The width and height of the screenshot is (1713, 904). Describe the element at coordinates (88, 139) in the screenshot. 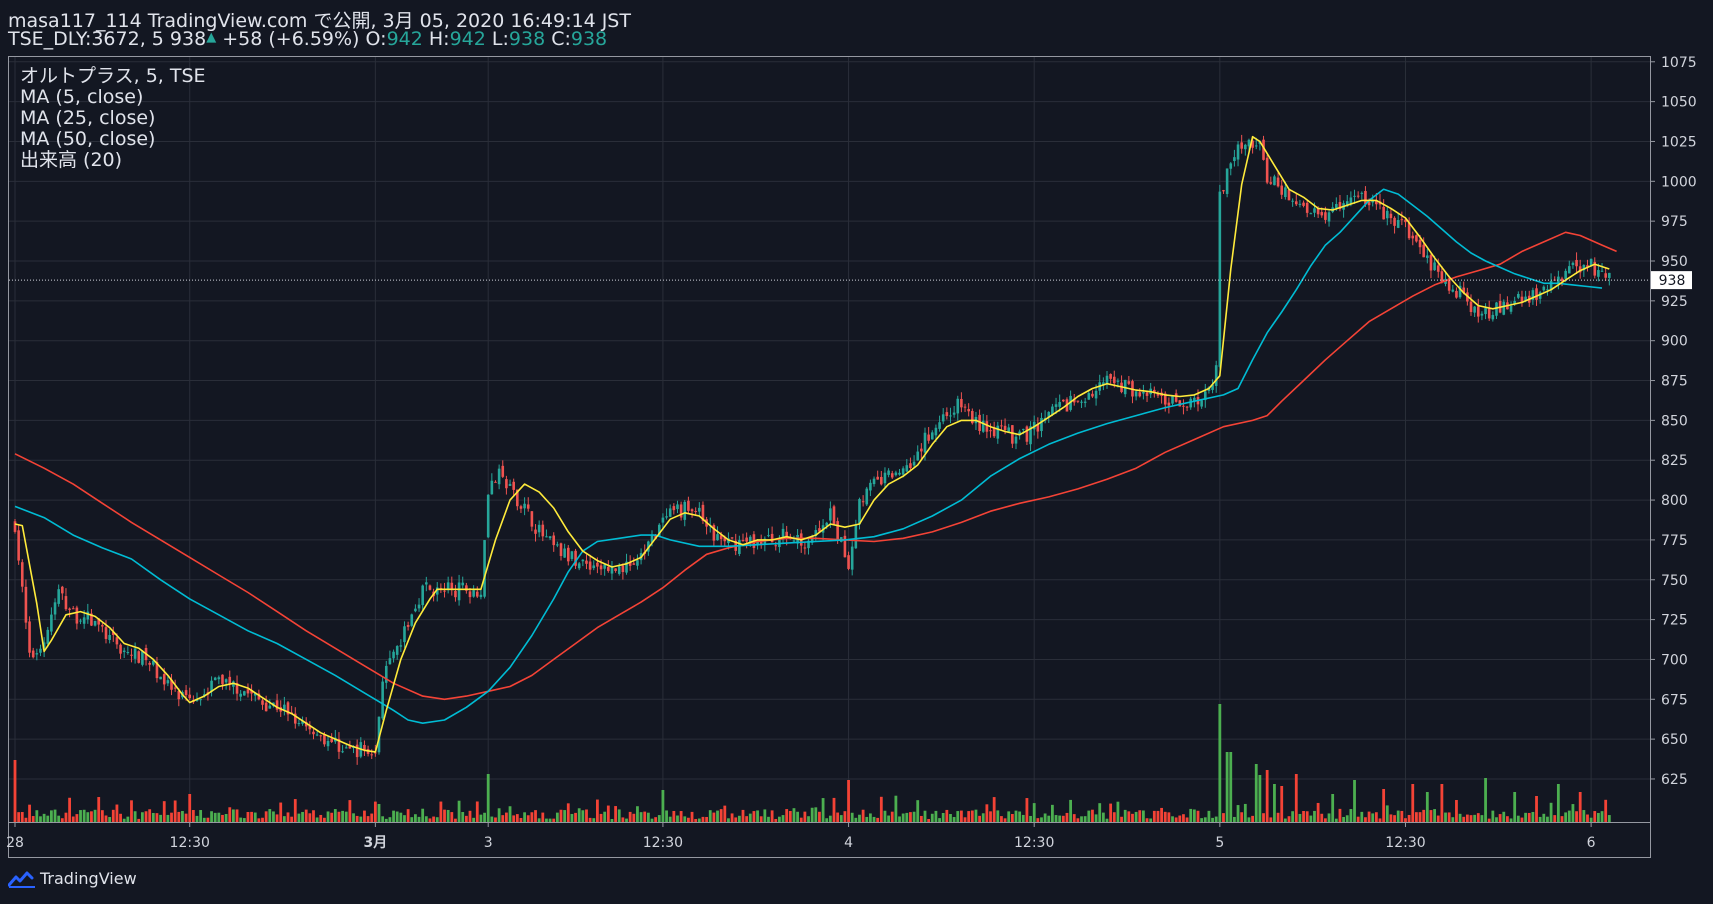

I see `legend-ma50: MA (50, close)` at that location.